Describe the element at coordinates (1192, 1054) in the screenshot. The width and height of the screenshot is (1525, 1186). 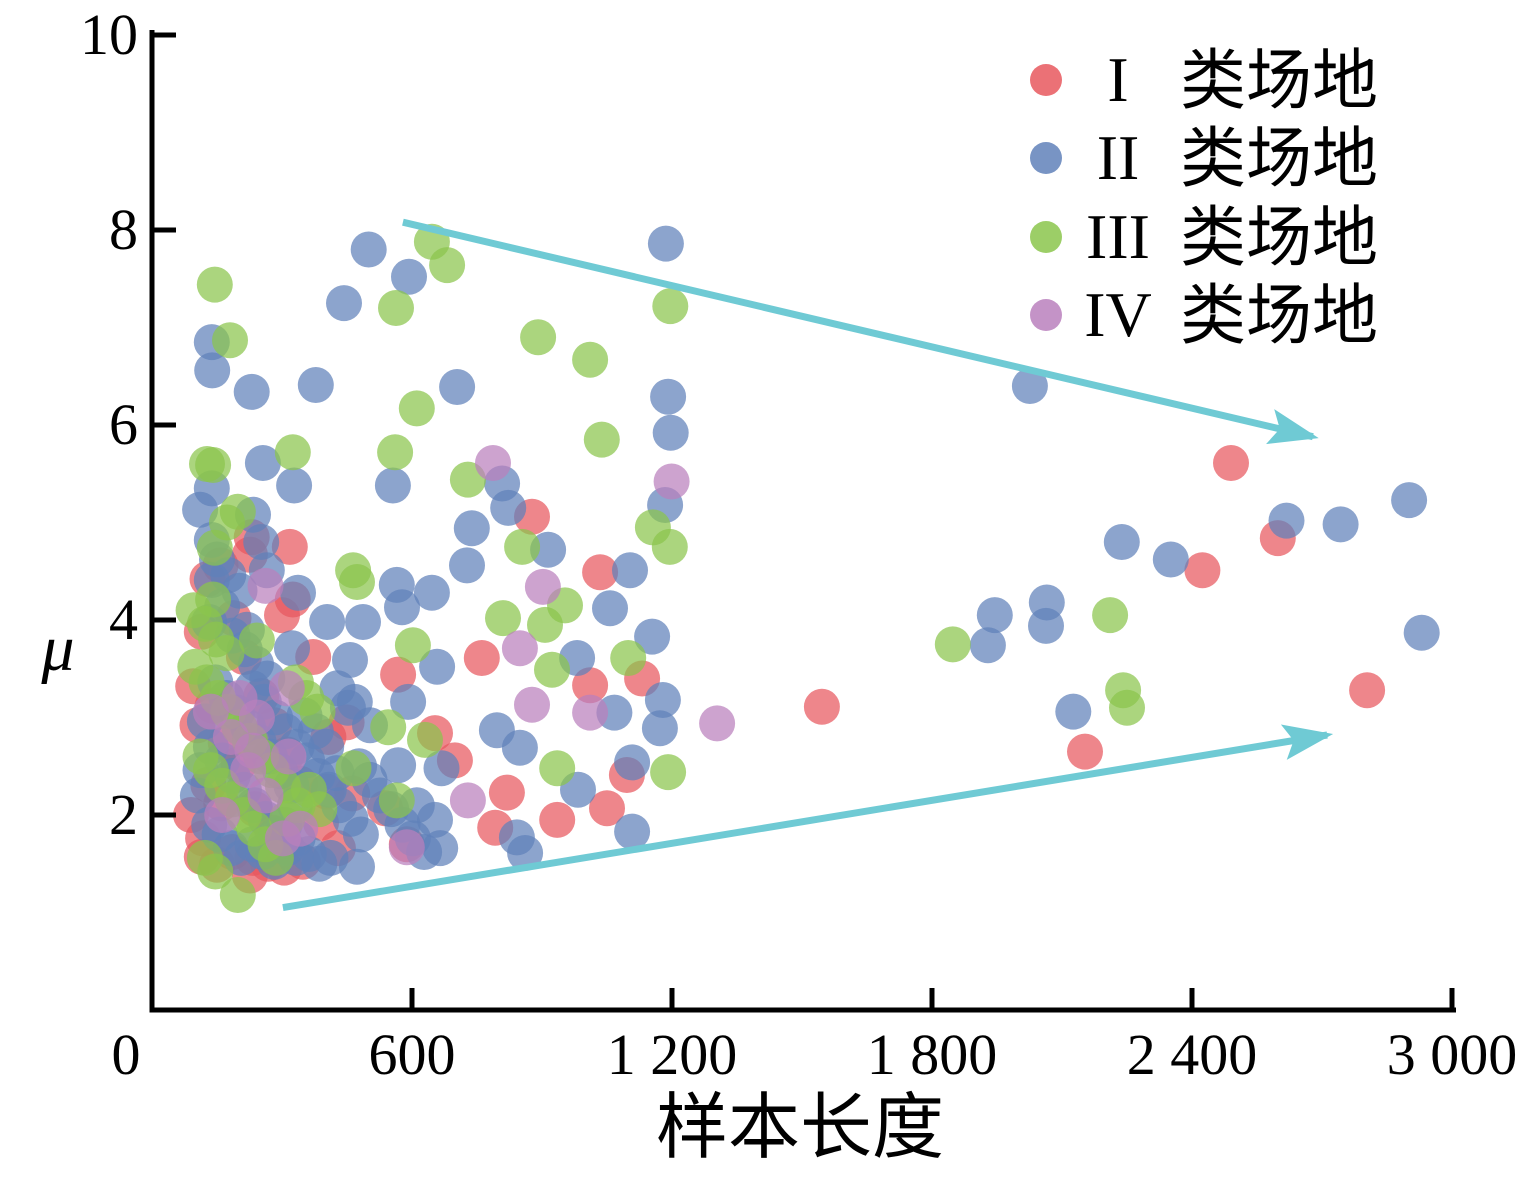
I see `x-tick-label: 2 400` at that location.